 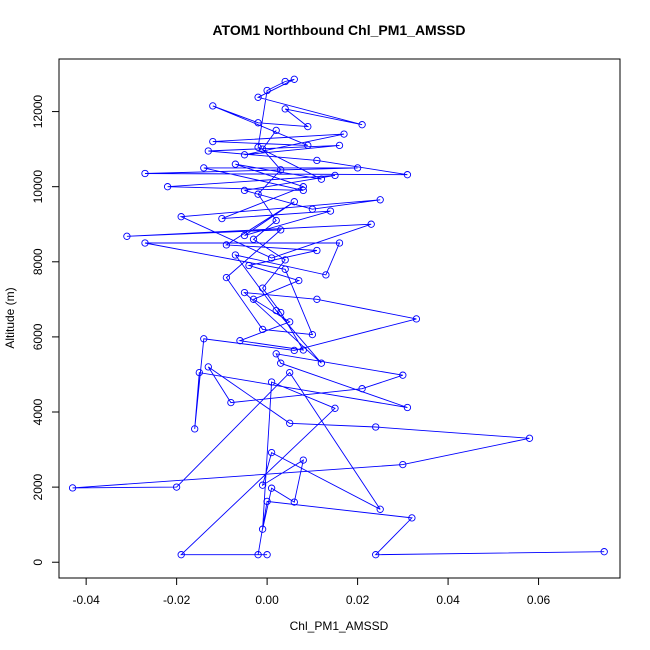 I want to click on y-tick-label: 12000, so click(x=38, y=112).